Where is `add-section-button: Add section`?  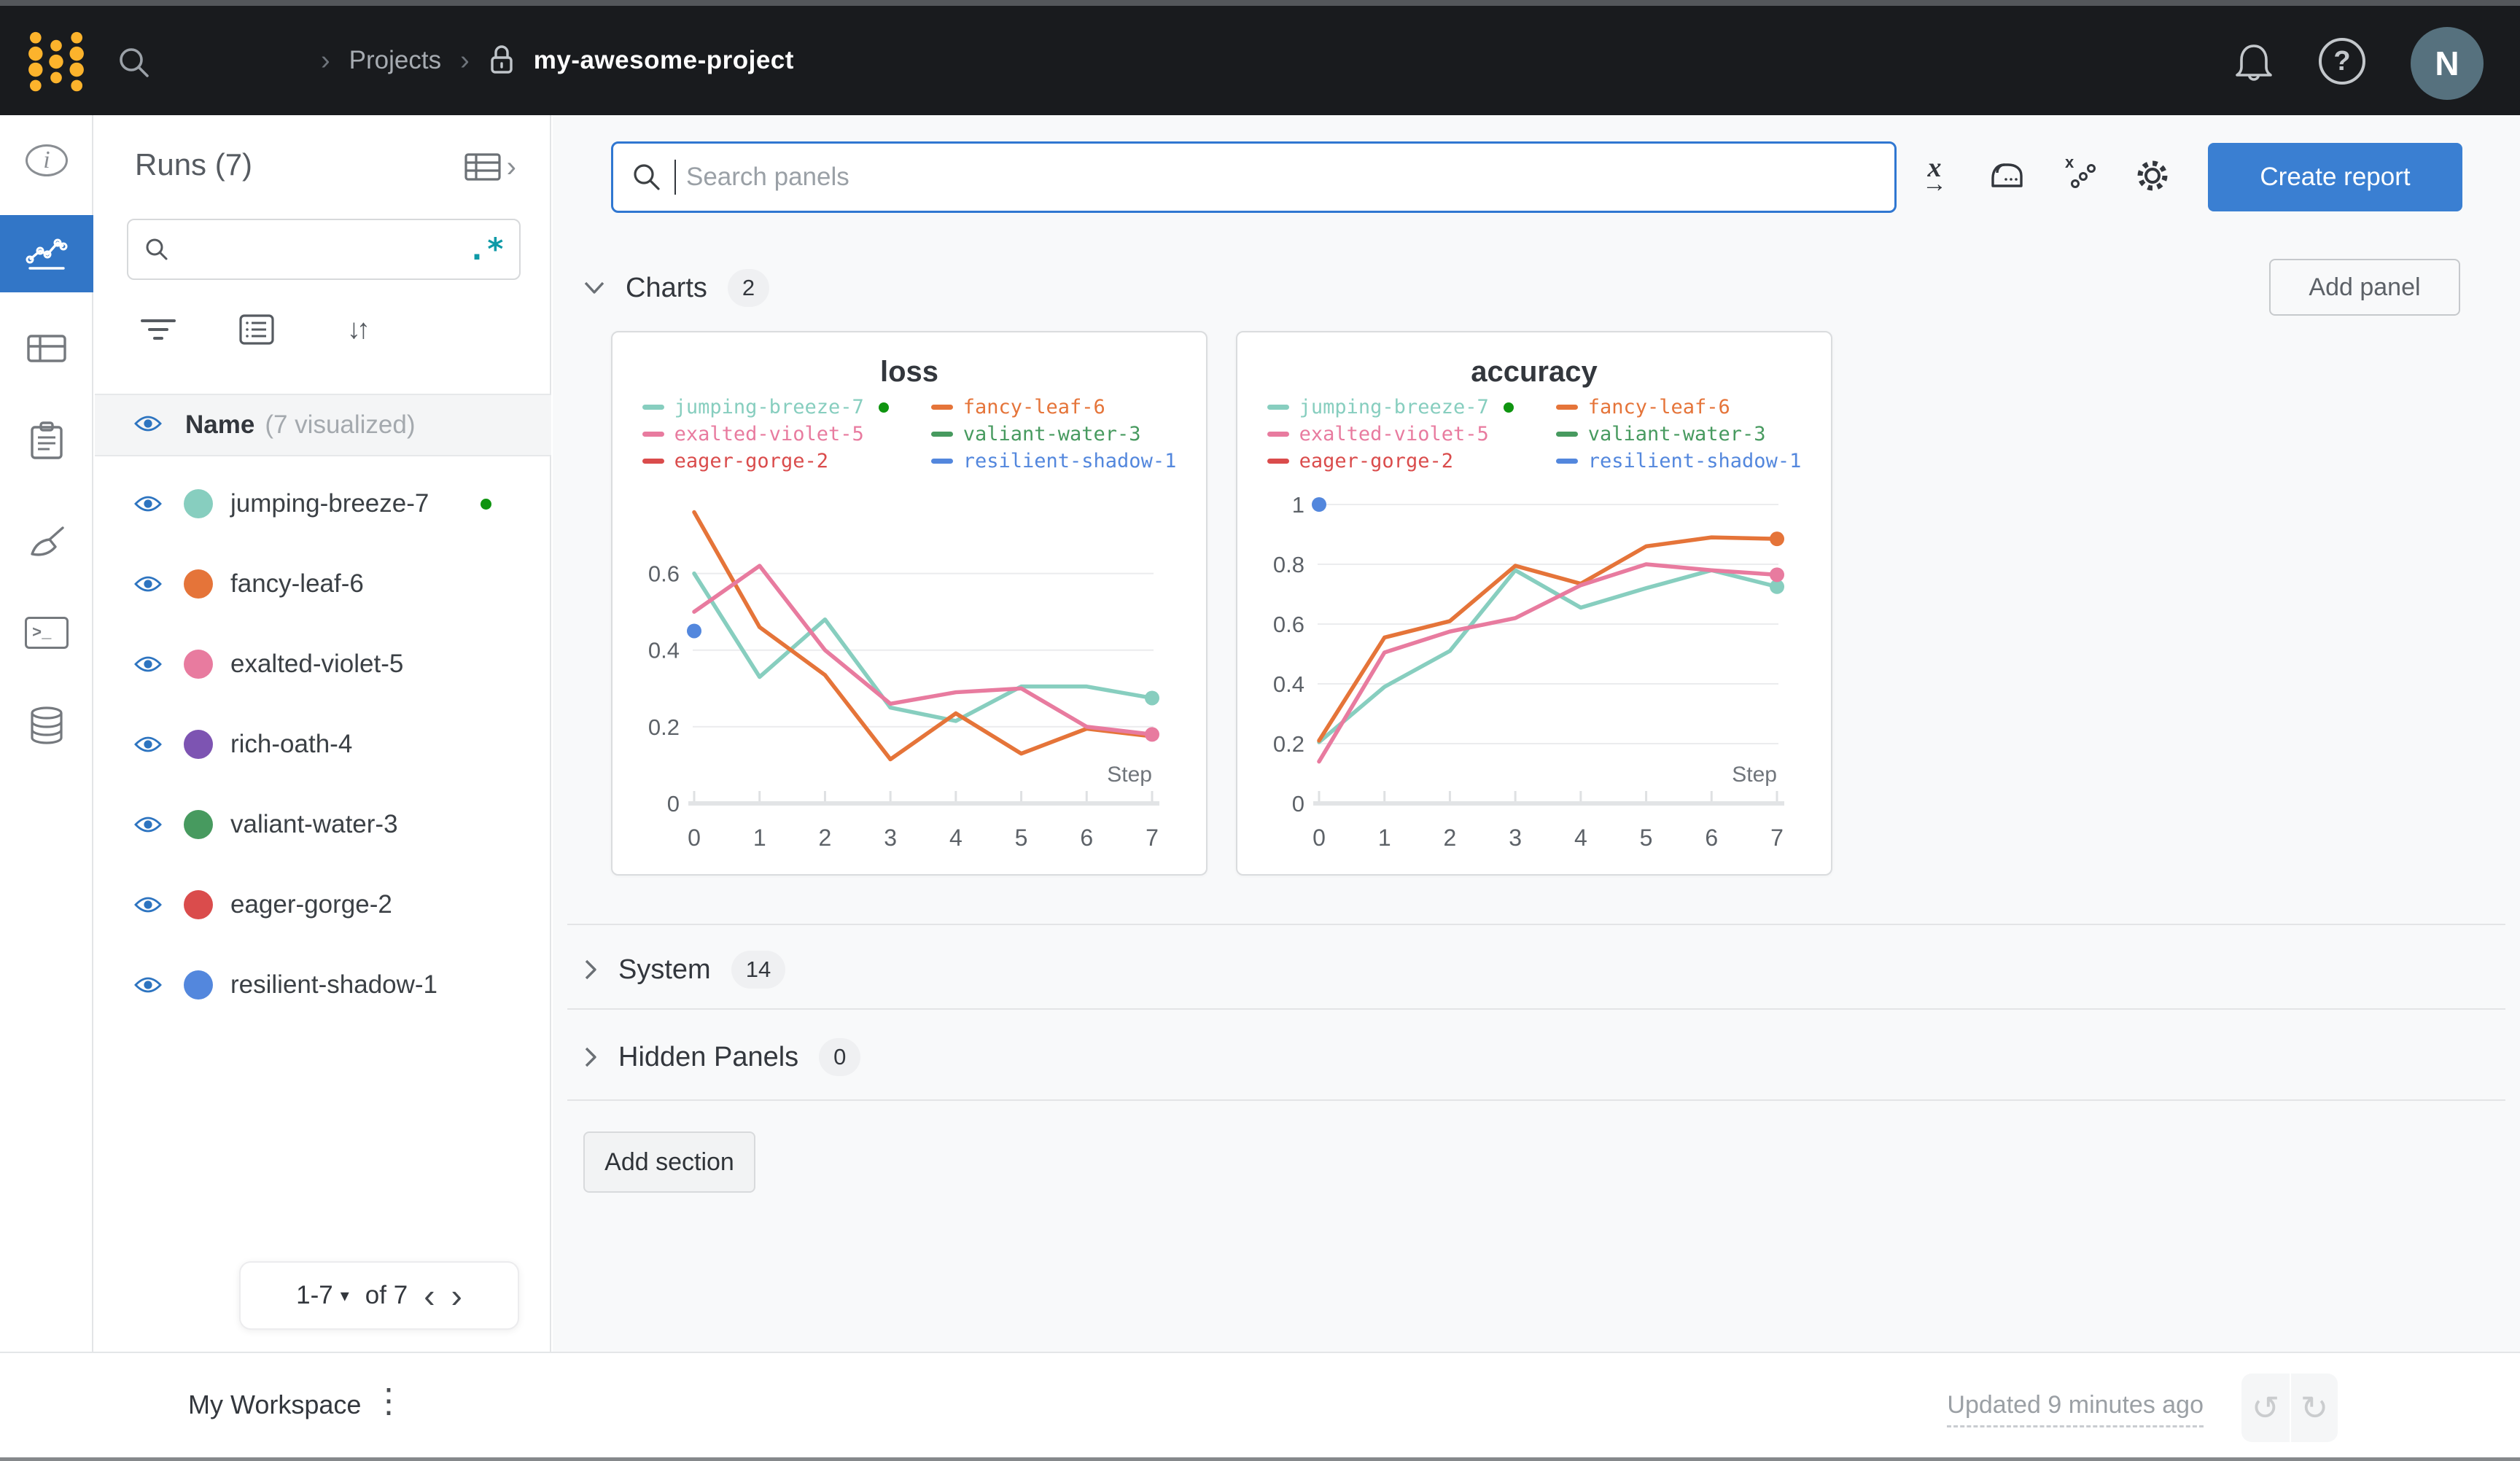 add-section-button: Add section is located at coordinates (669, 1162).